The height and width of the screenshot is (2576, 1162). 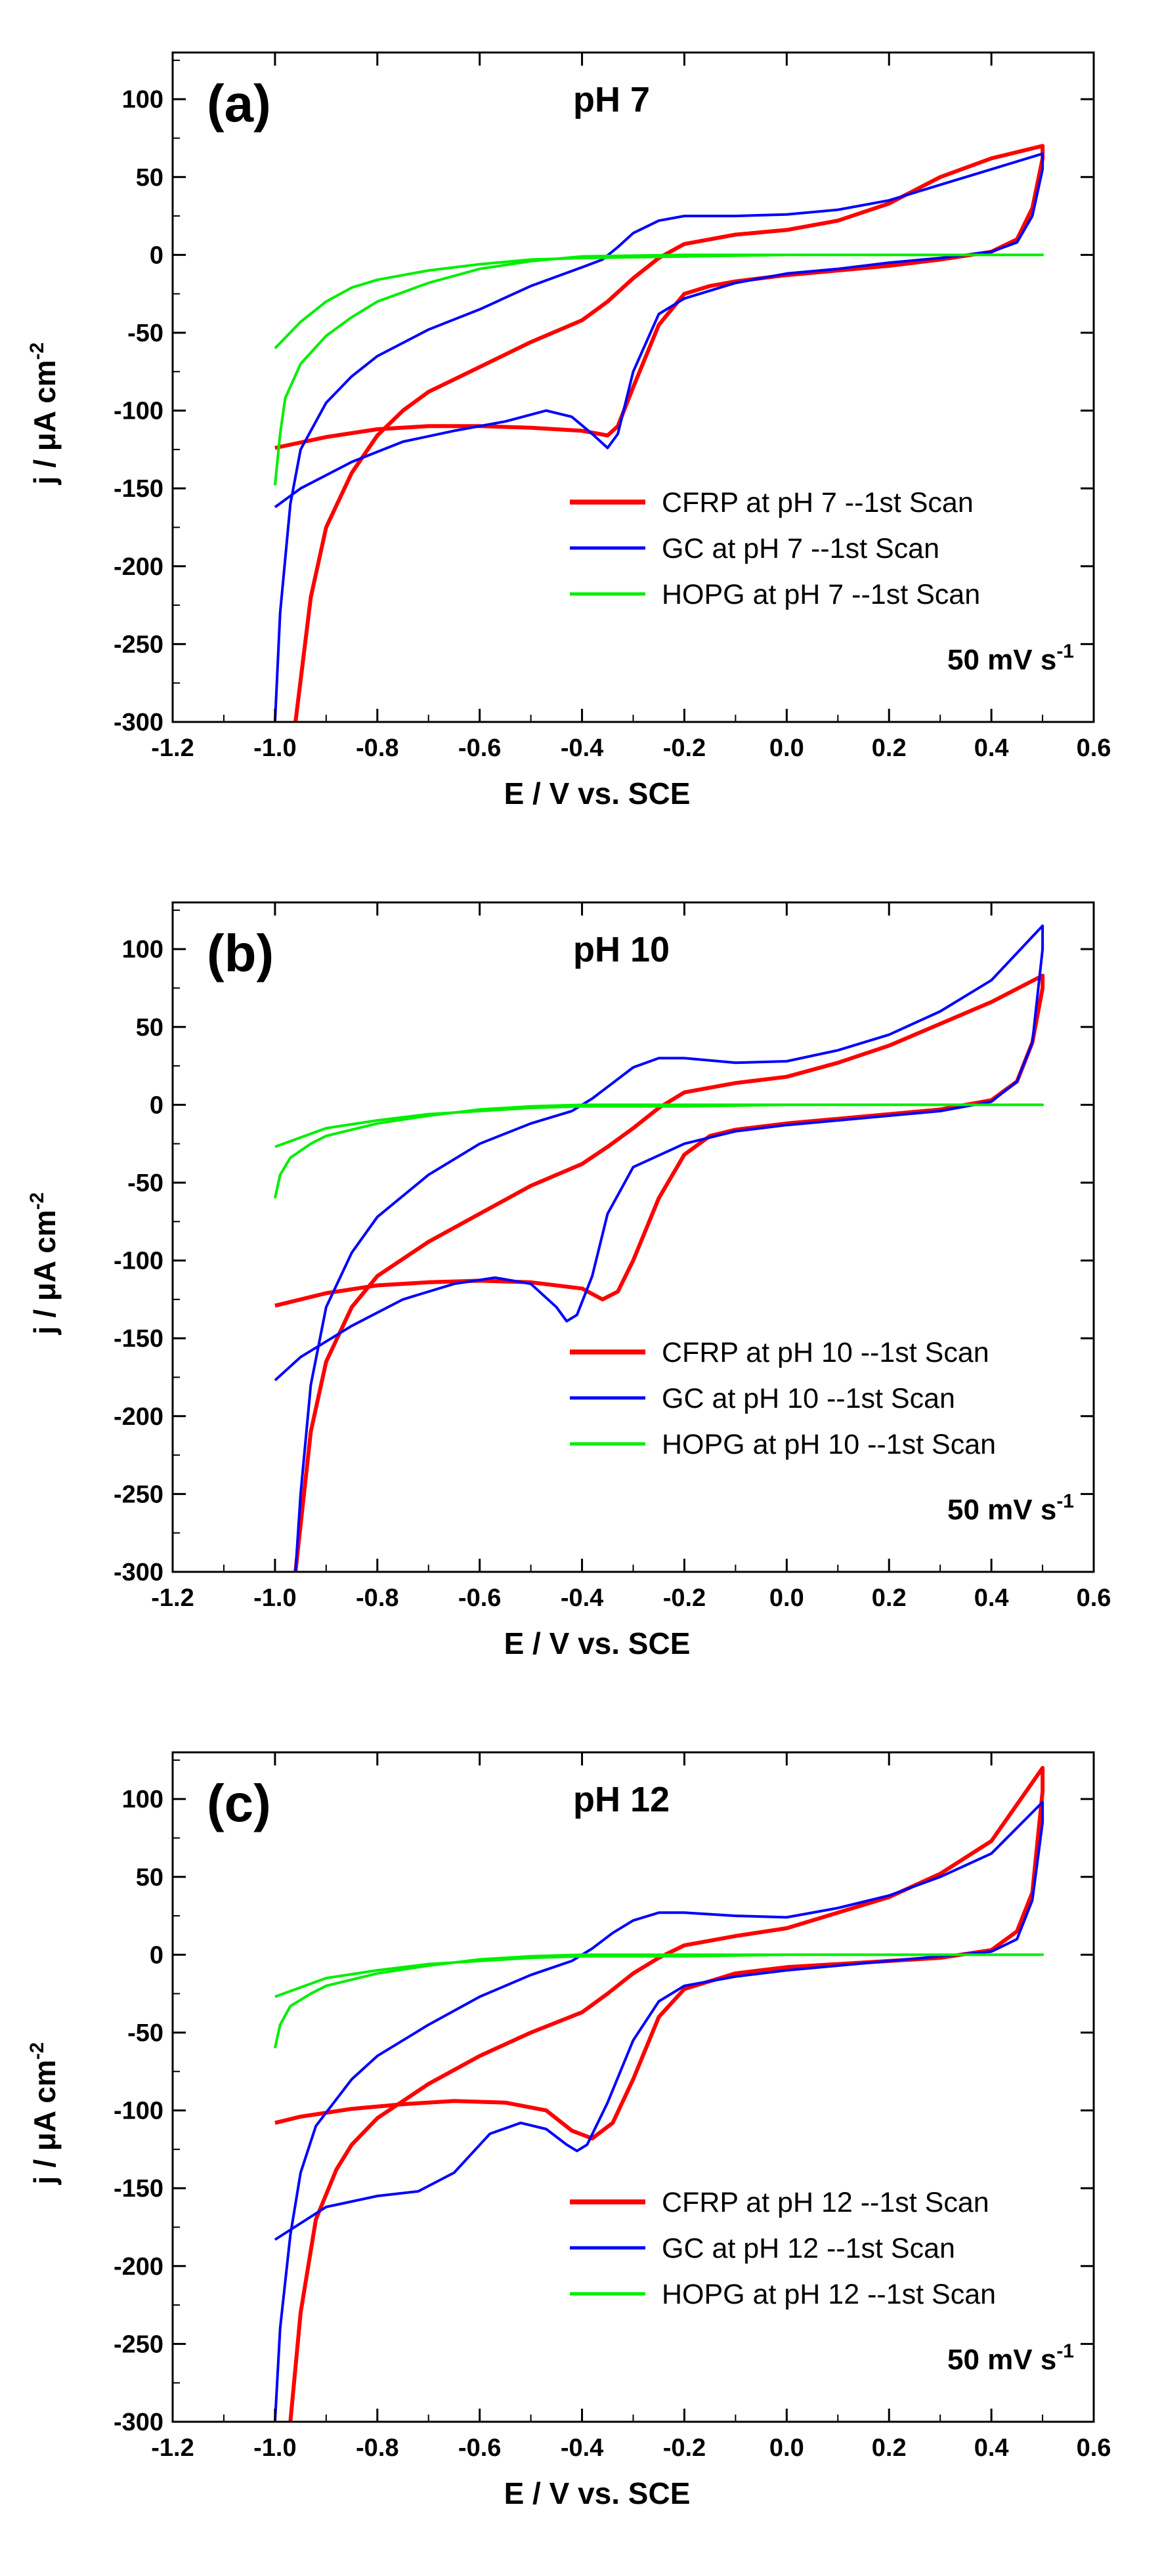 I want to click on series-line-cfrp, so click(x=659, y=433).